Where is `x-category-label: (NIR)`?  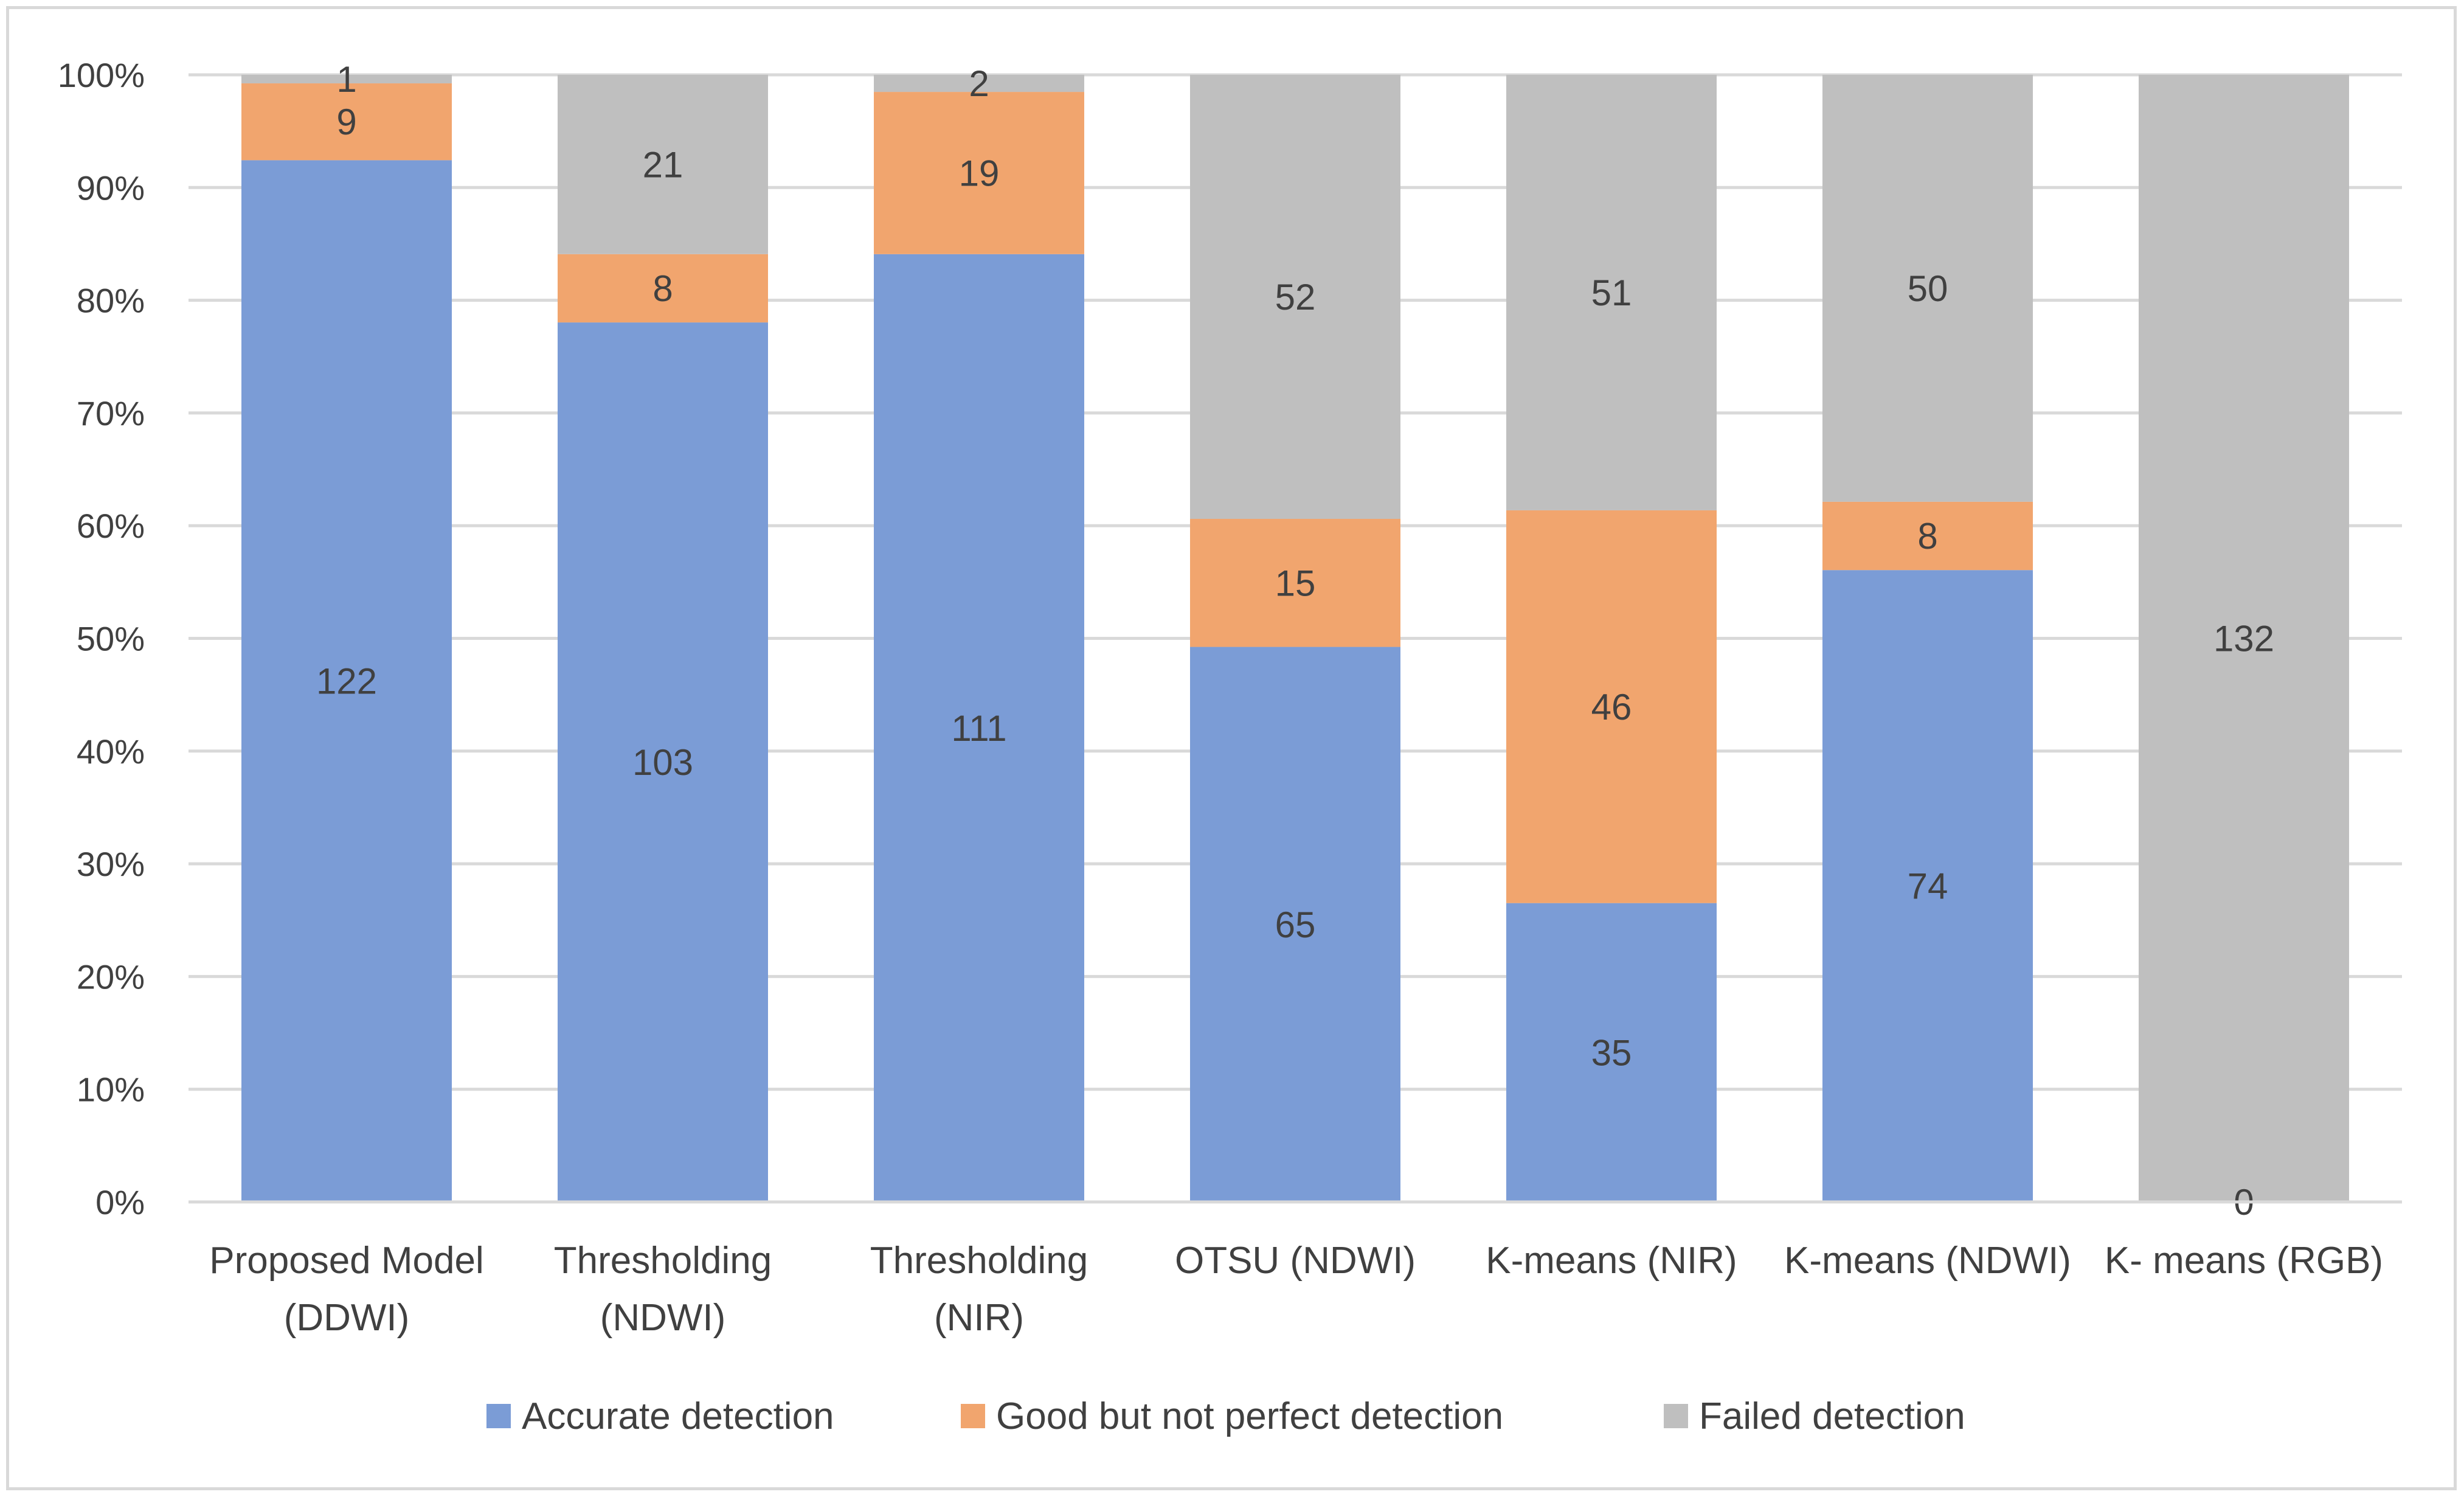 x-category-label: (NIR) is located at coordinates (979, 1318).